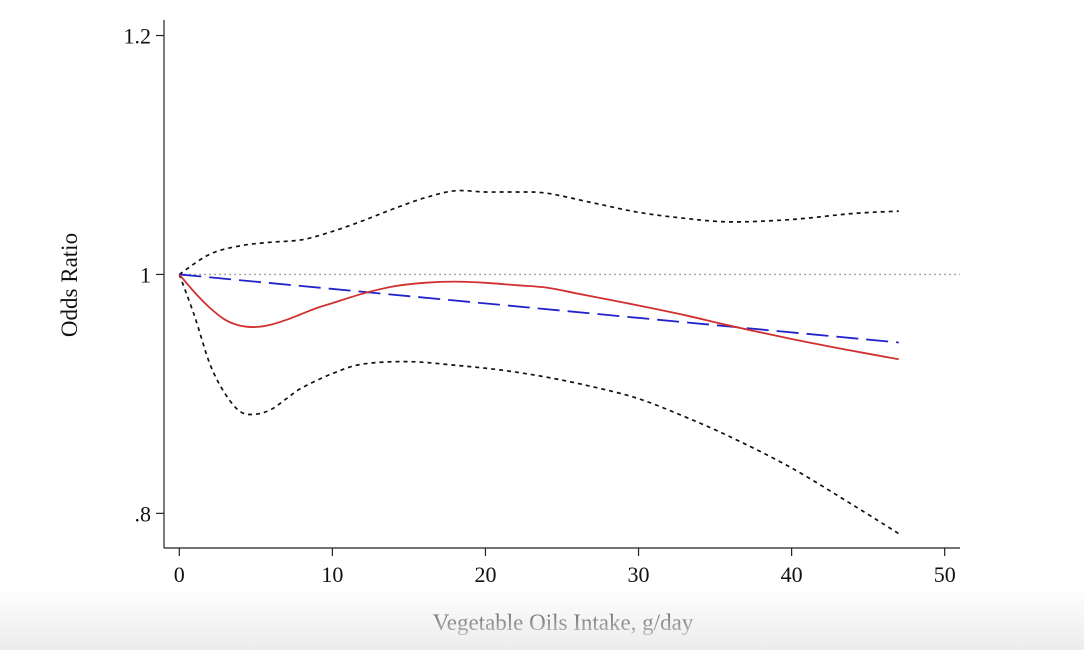 The width and height of the screenshot is (1084, 655). I want to click on x-tick-label: 10, so click(332, 574).